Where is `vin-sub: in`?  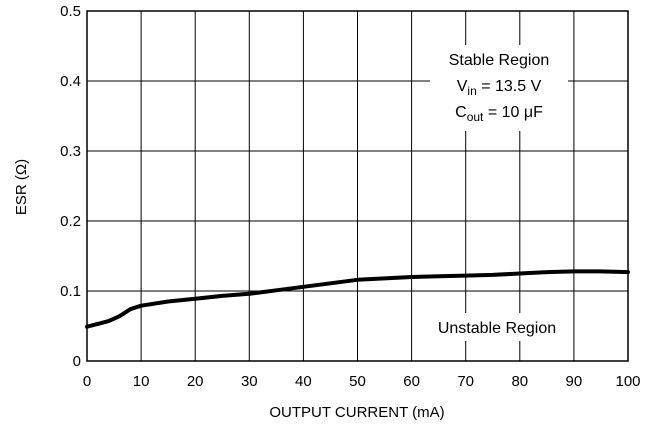 vin-sub: in is located at coordinates (471, 91).